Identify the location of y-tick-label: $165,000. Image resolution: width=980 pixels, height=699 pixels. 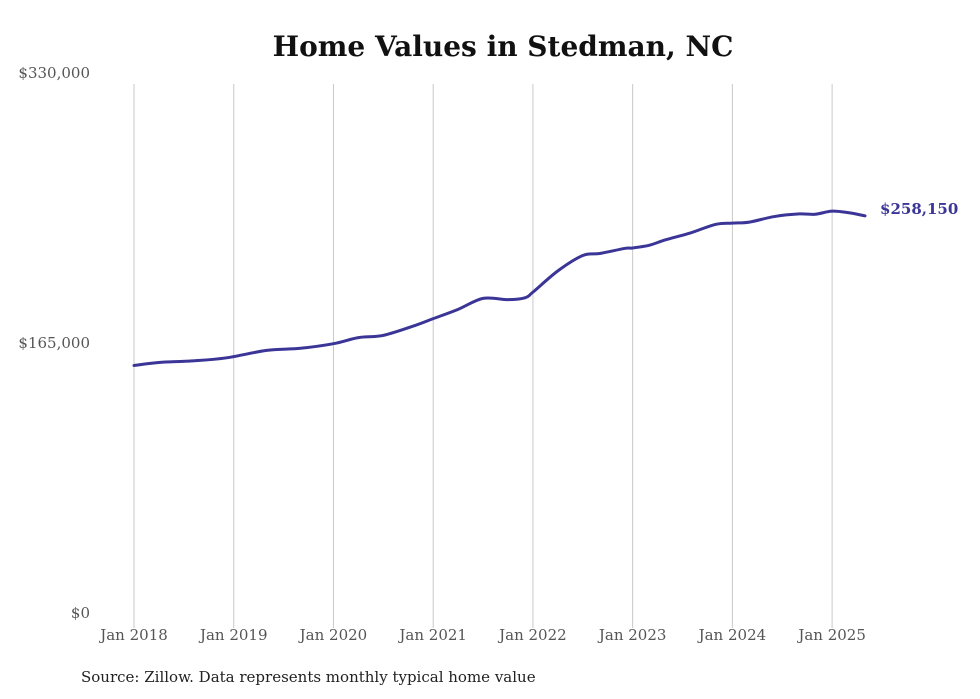
(54, 343).